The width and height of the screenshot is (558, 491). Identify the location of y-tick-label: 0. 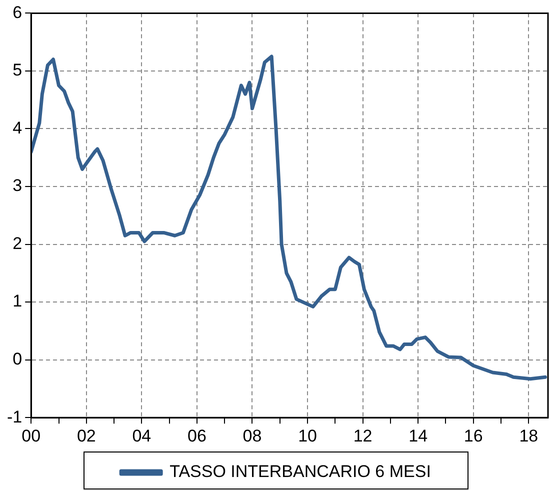
(17, 359).